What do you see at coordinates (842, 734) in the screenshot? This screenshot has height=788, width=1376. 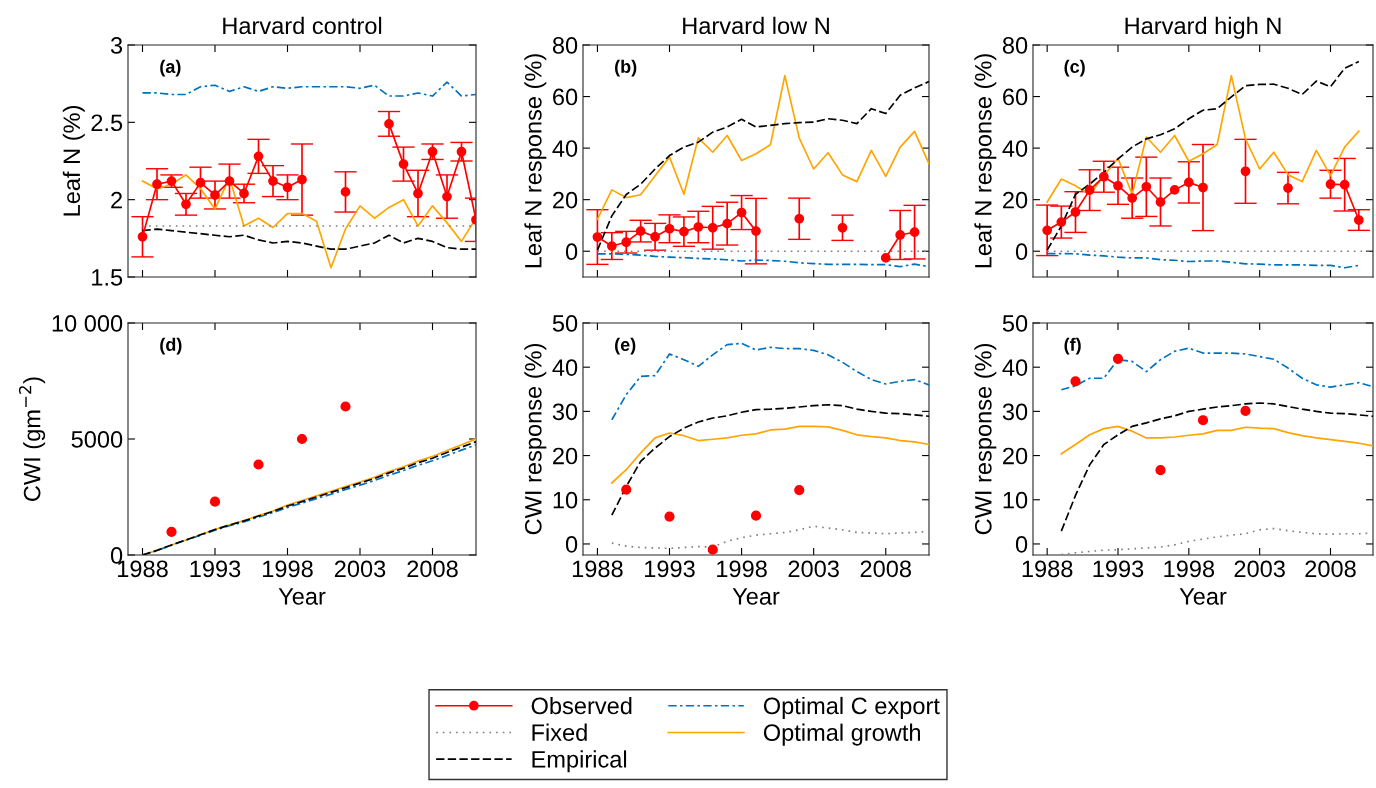 I see `legend-label: Optimal growth` at bounding box center [842, 734].